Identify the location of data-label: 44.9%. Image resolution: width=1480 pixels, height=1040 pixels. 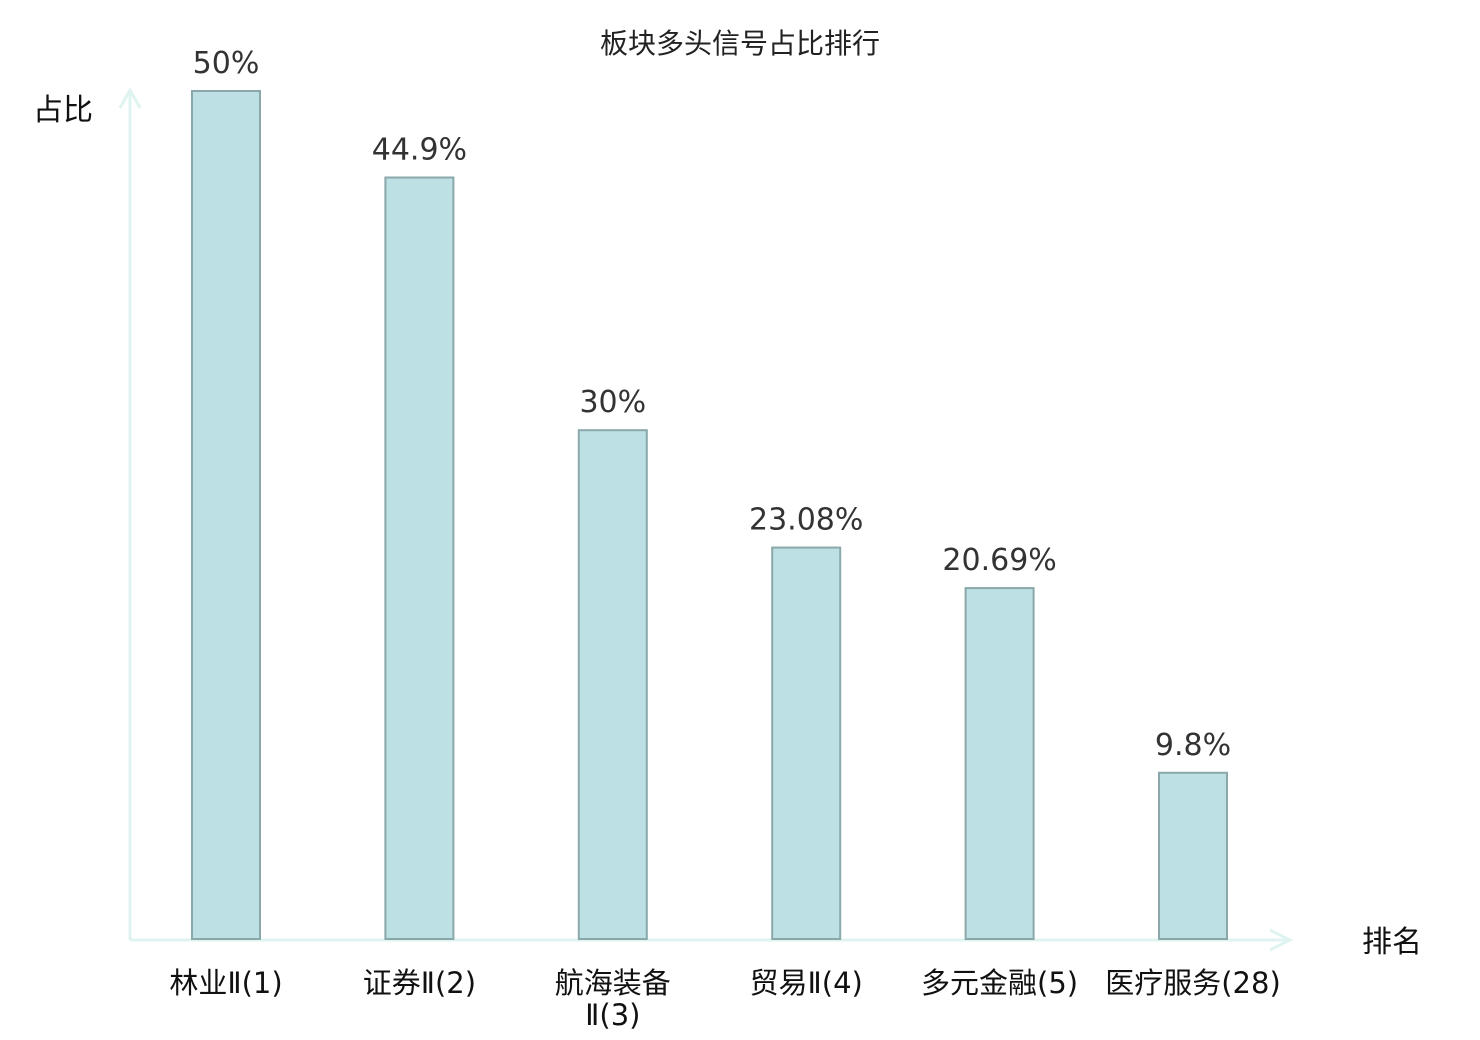
(419, 149).